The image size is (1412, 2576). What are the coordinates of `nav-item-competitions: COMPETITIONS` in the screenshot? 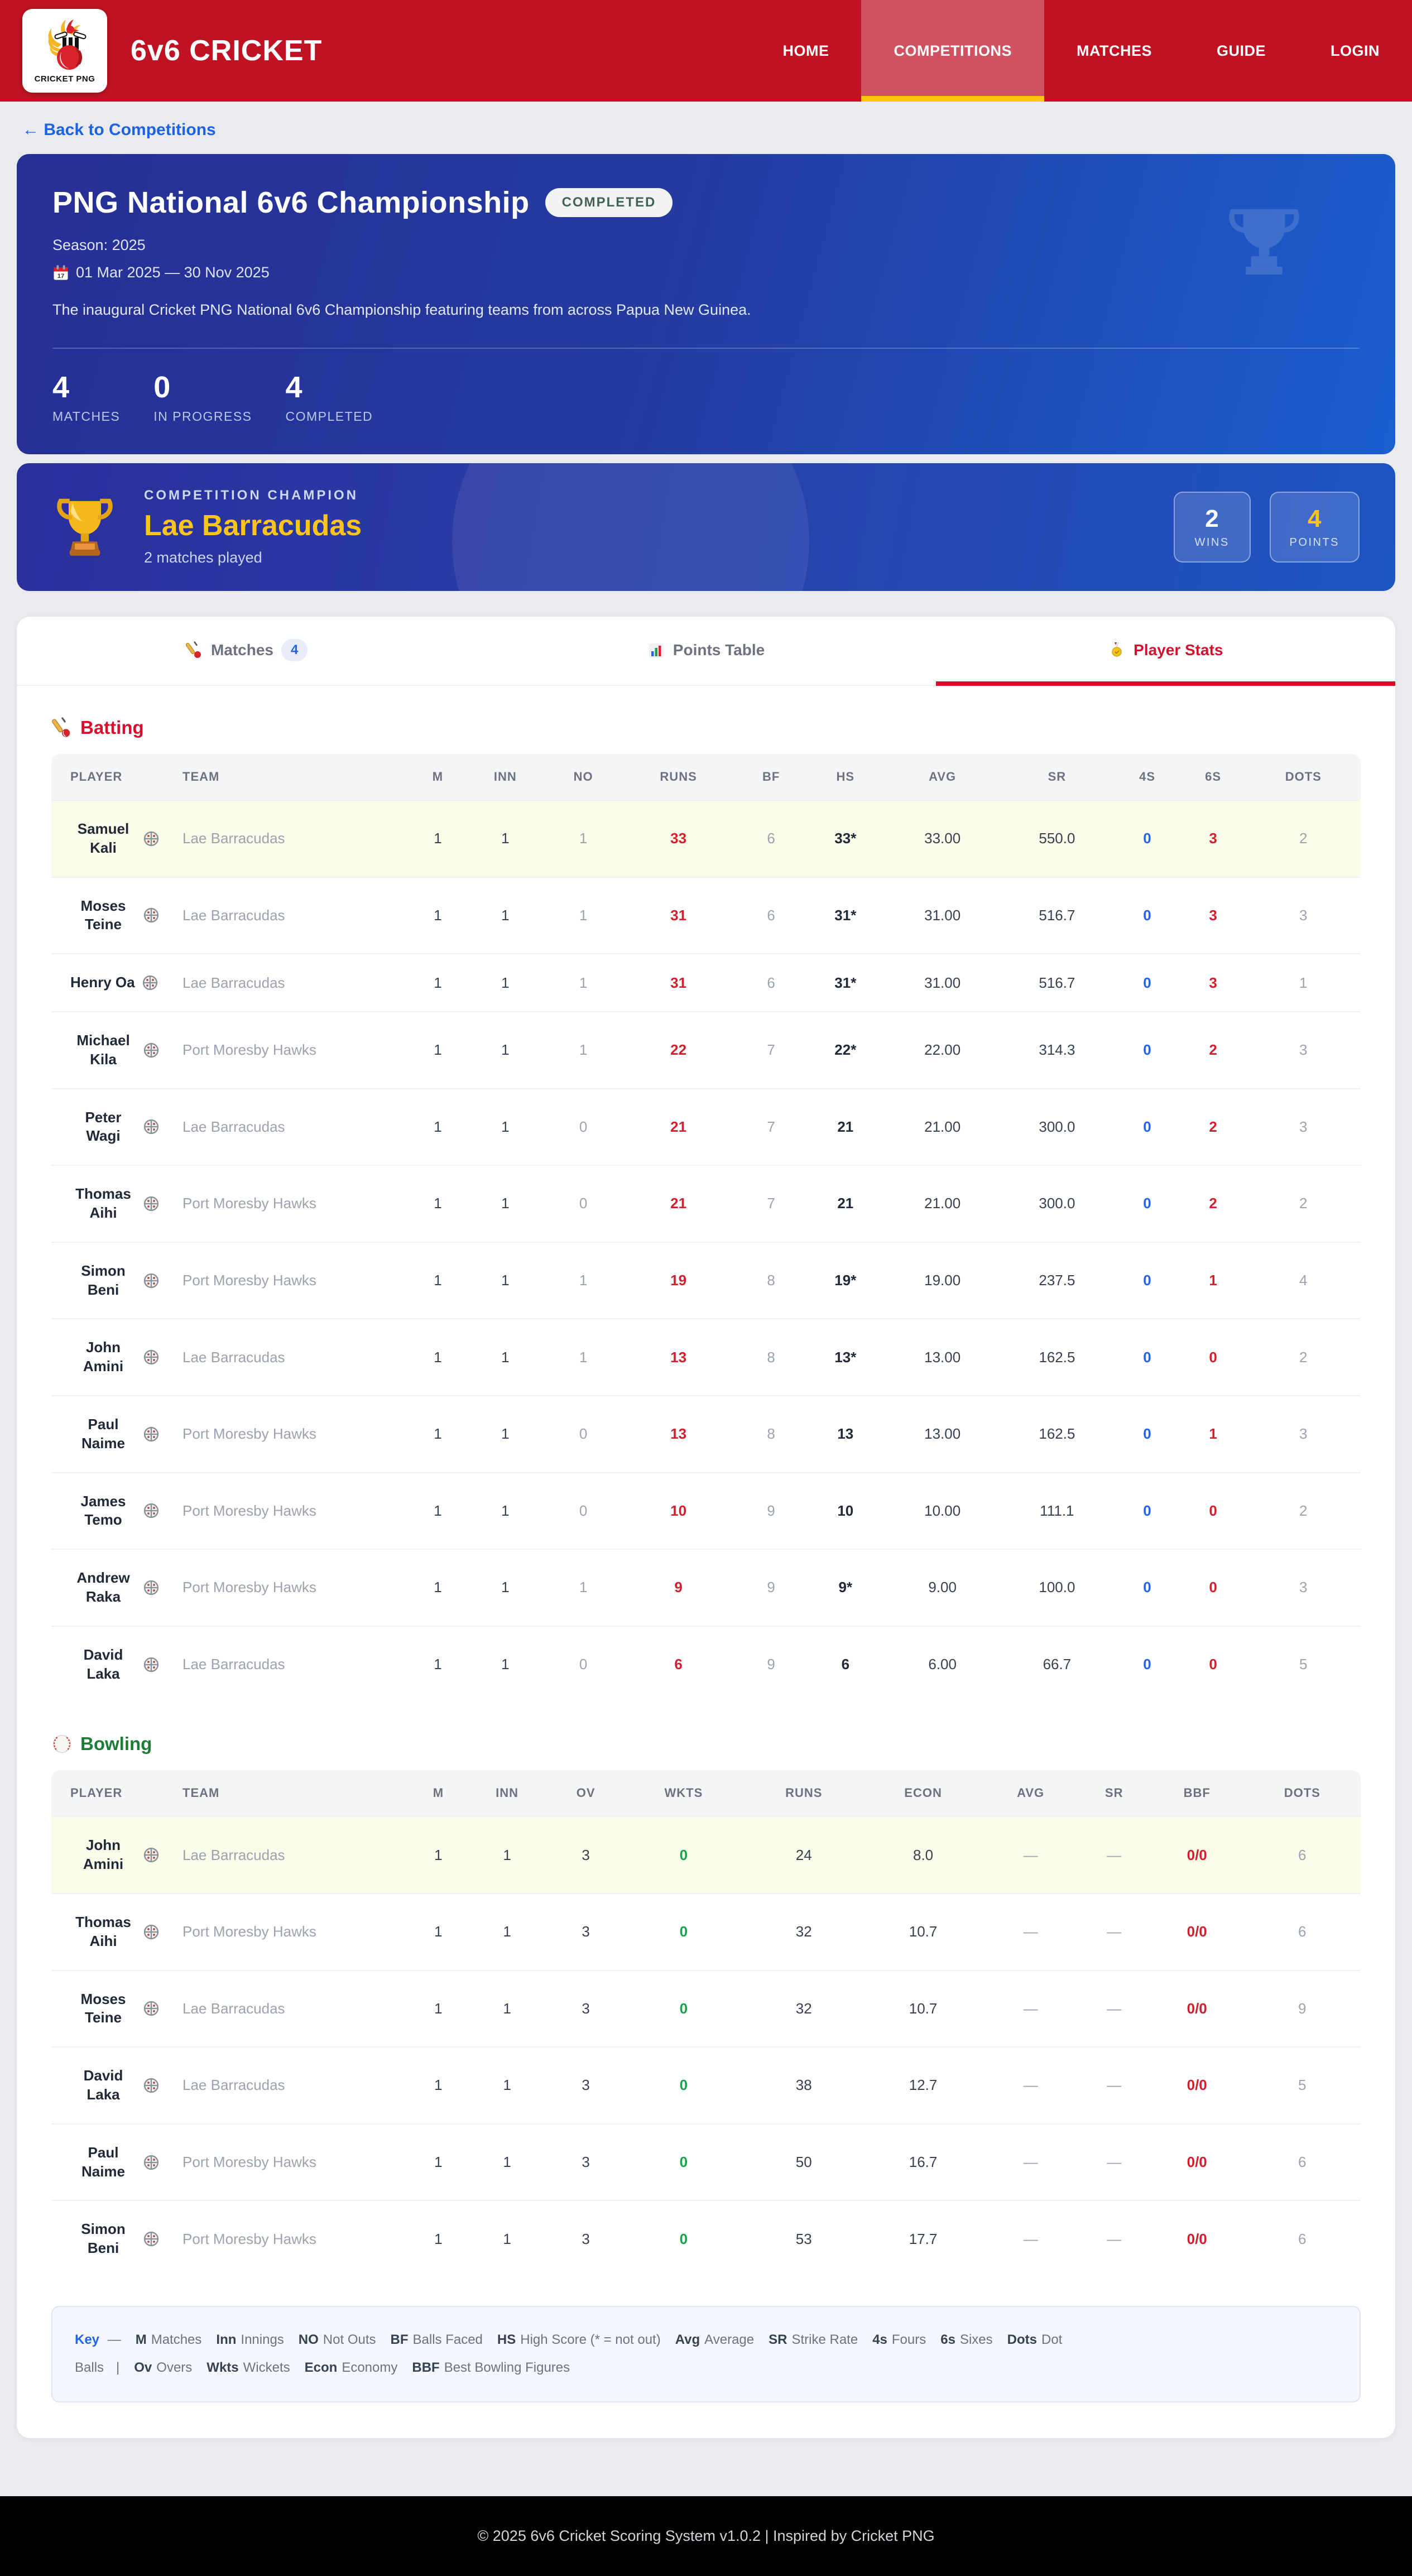 It's located at (952, 51).